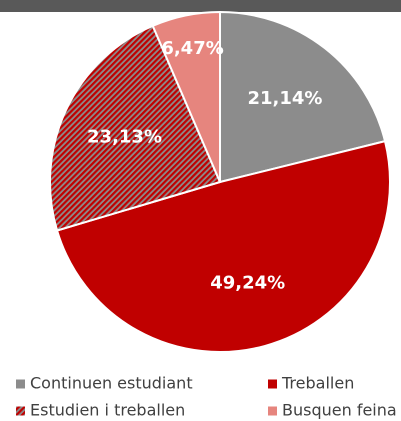 The height and width of the screenshot is (421, 401). What do you see at coordinates (200, 6) in the screenshot?
I see `header-bar` at bounding box center [200, 6].